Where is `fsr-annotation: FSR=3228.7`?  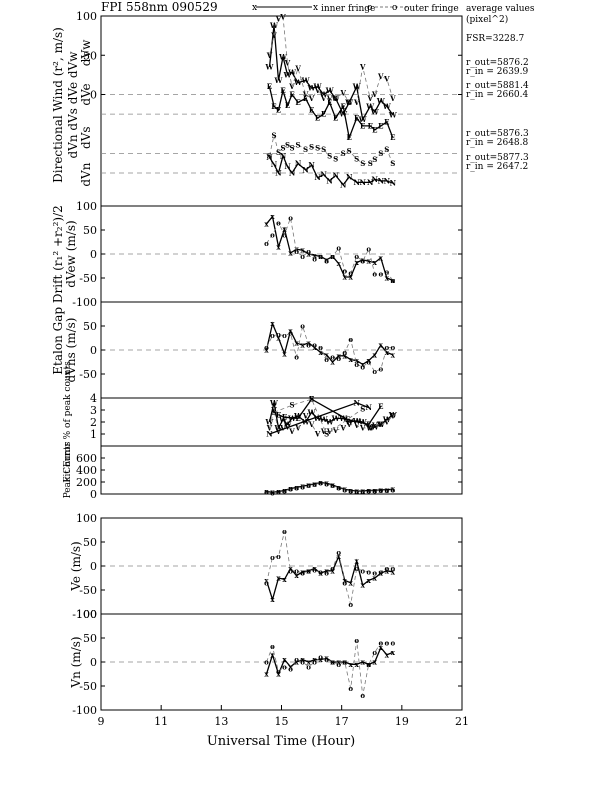
fsr-annotation: FSR=3228.7 is located at coordinates (495, 39).